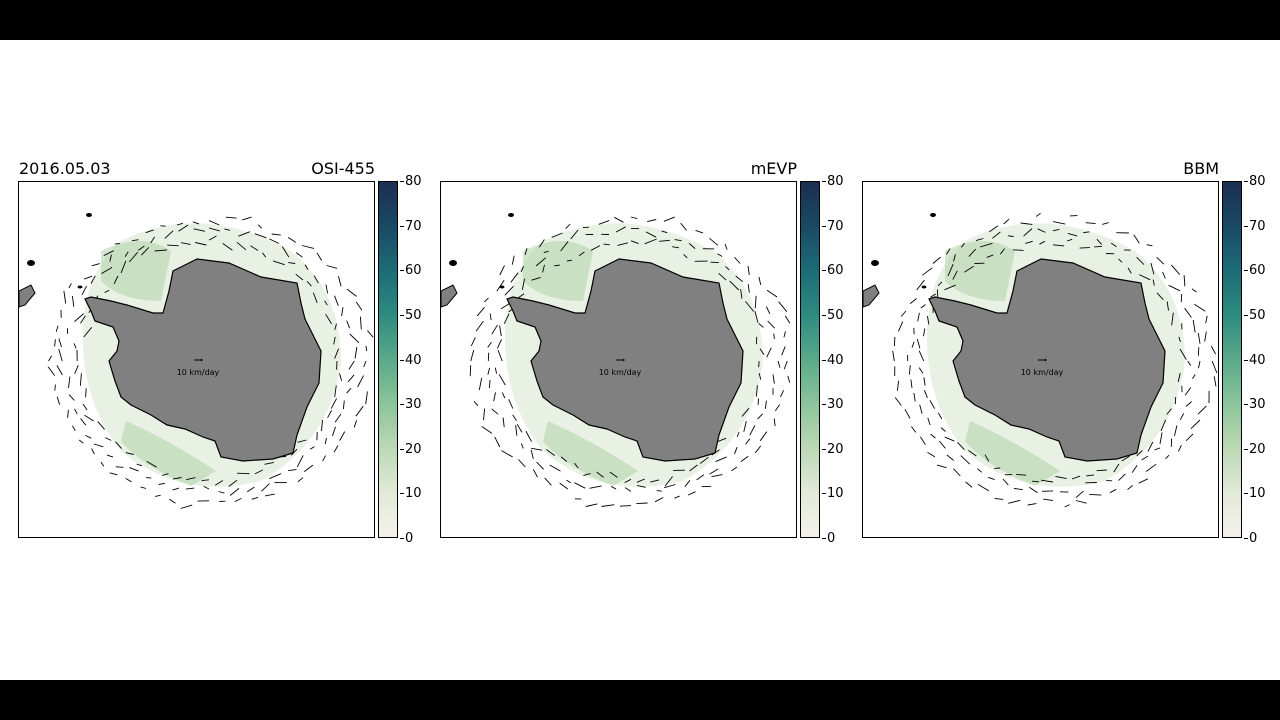  I want to click on map-svg: 10 km/day, so click(616, 360).